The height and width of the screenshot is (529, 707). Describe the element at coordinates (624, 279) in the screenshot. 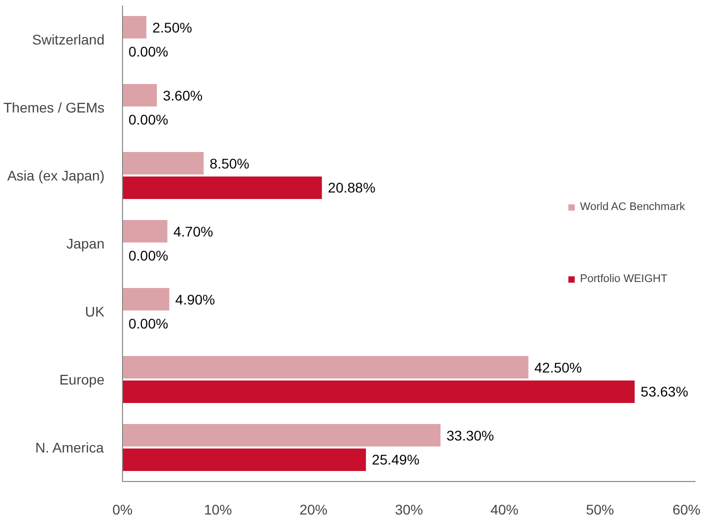

I see `legend-label: Portfolio WEIGHT` at that location.